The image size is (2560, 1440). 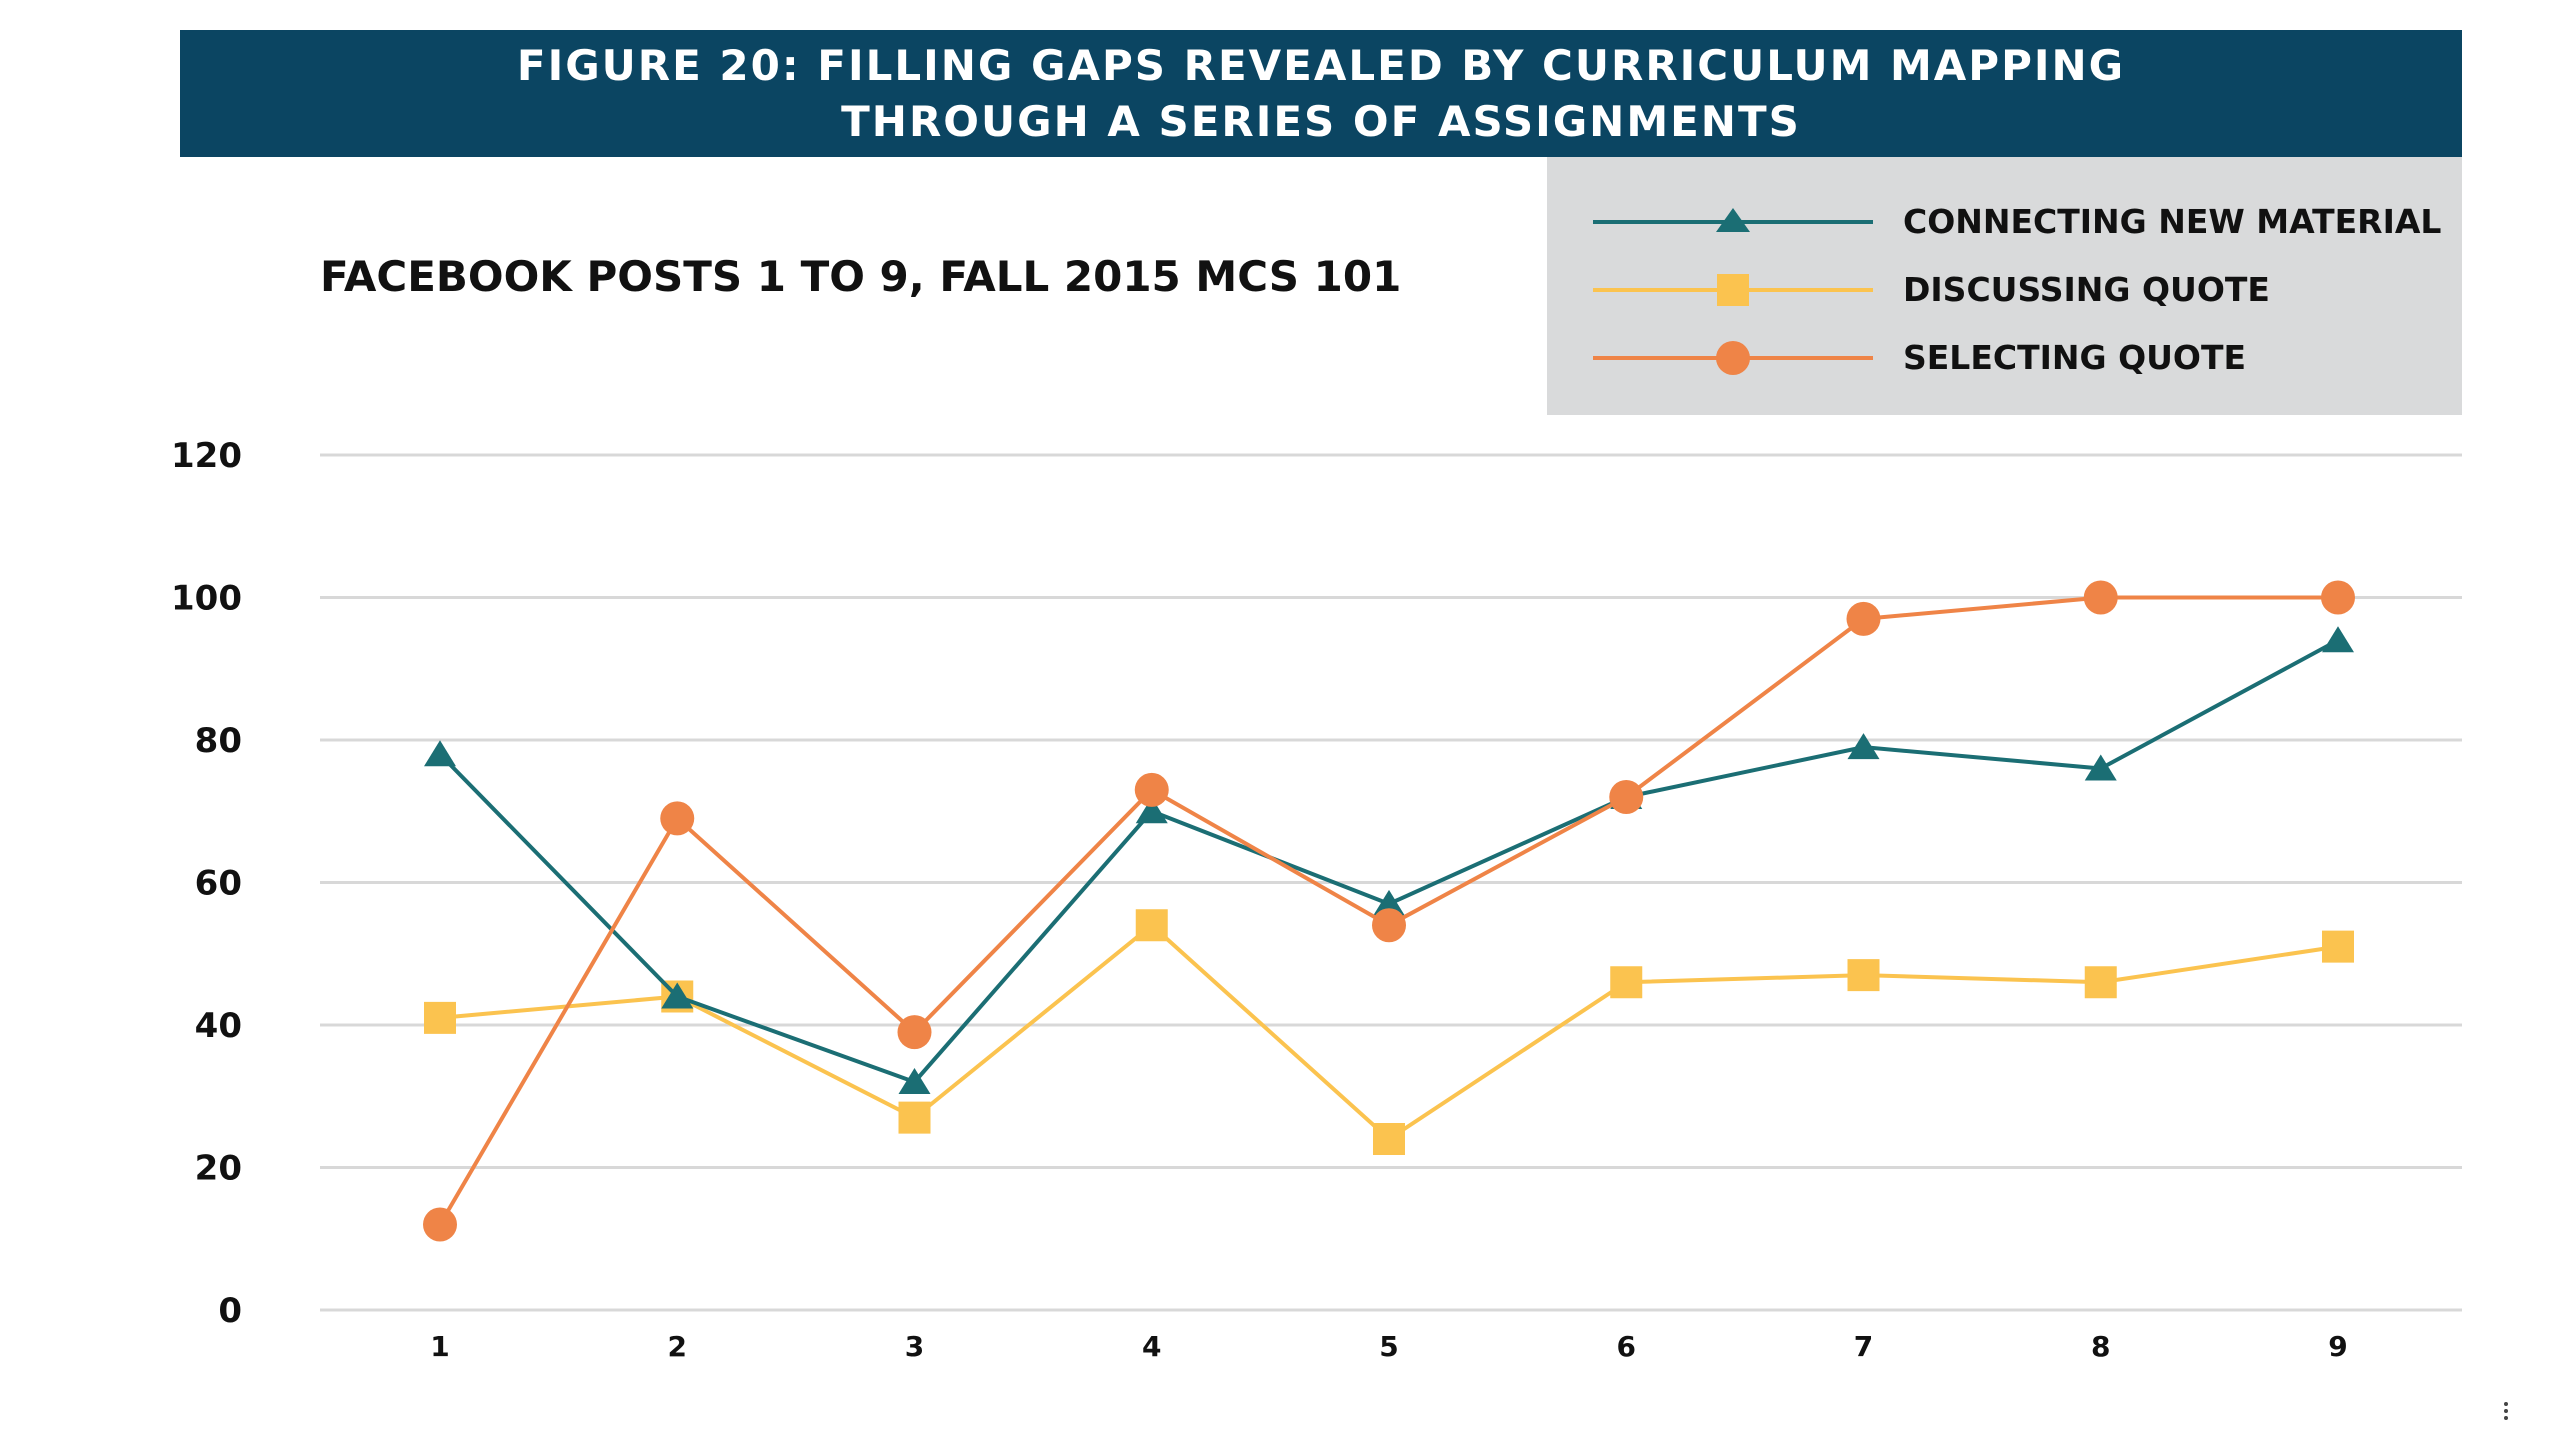 I want to click on series-line-square, so click(x=1389, y=1032).